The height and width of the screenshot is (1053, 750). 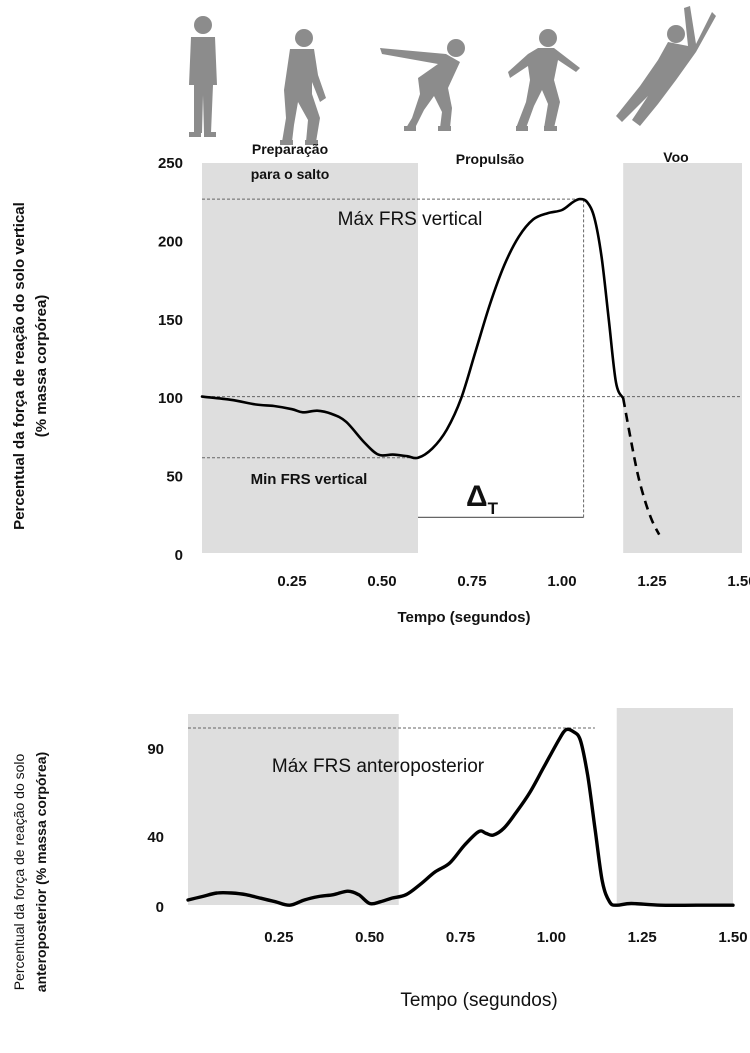 I want to click on phase-label-flight: Voo, so click(x=675, y=157).